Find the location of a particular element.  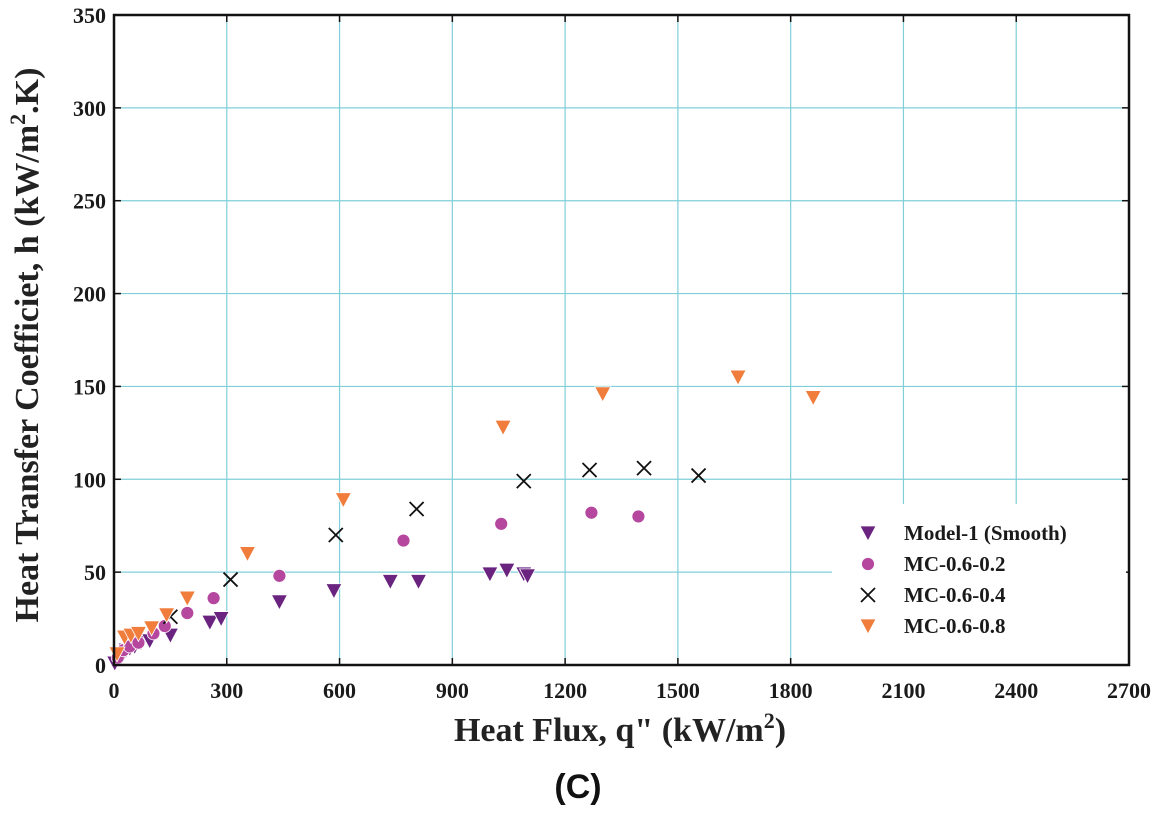

x-tick-label: 2400 is located at coordinates (1016, 690).